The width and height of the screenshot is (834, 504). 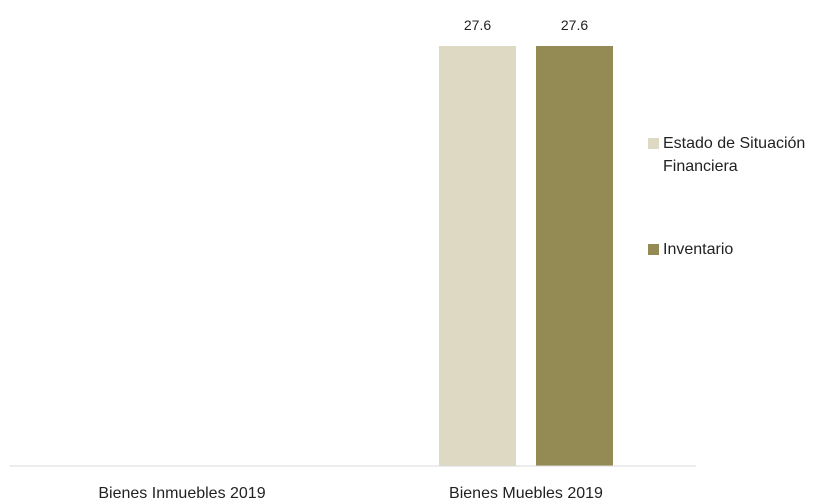 What do you see at coordinates (698, 249) in the screenshot?
I see `legend-label: Inventario` at bounding box center [698, 249].